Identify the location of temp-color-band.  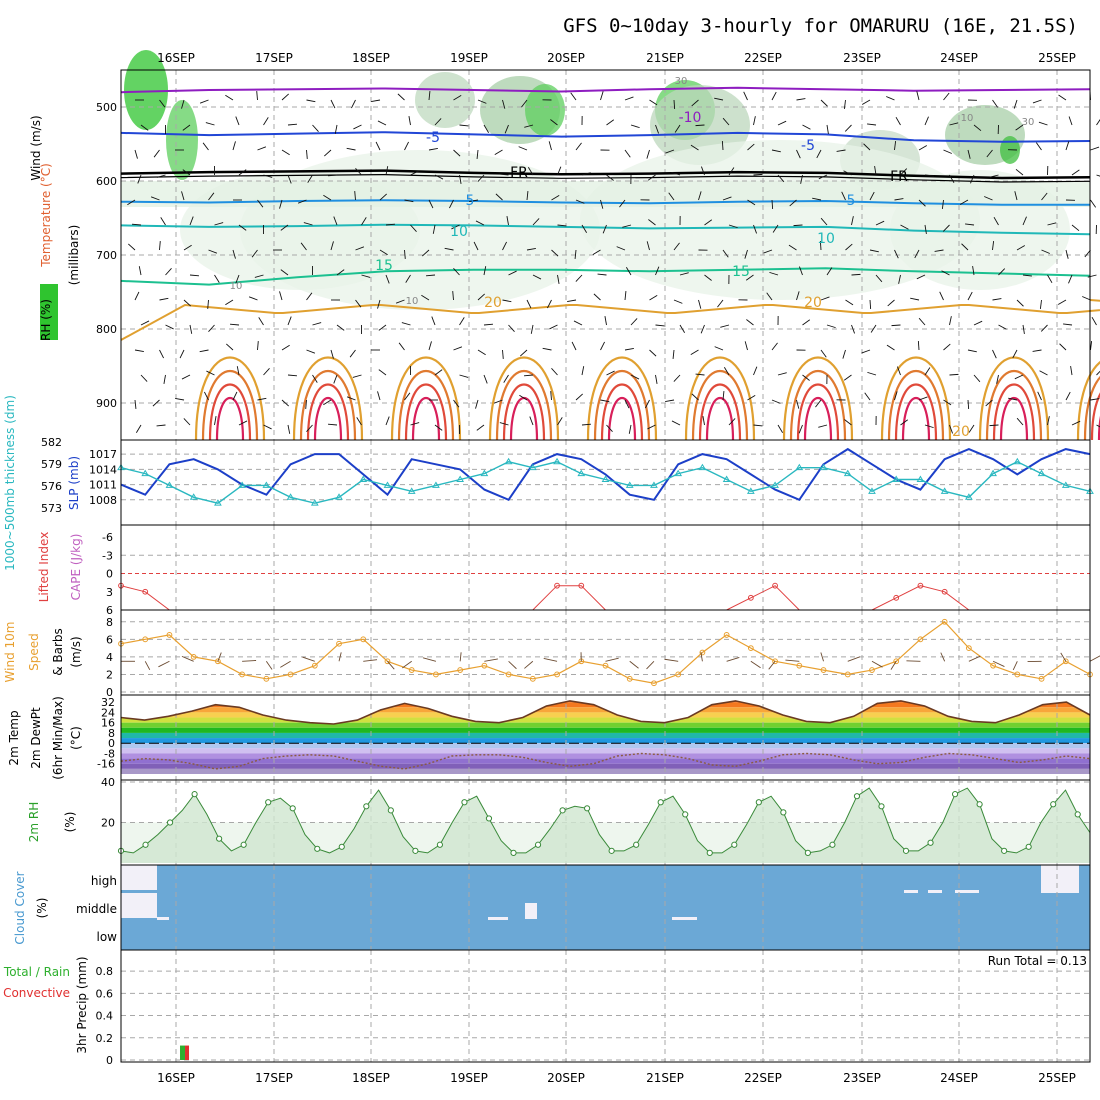
(605, 751).